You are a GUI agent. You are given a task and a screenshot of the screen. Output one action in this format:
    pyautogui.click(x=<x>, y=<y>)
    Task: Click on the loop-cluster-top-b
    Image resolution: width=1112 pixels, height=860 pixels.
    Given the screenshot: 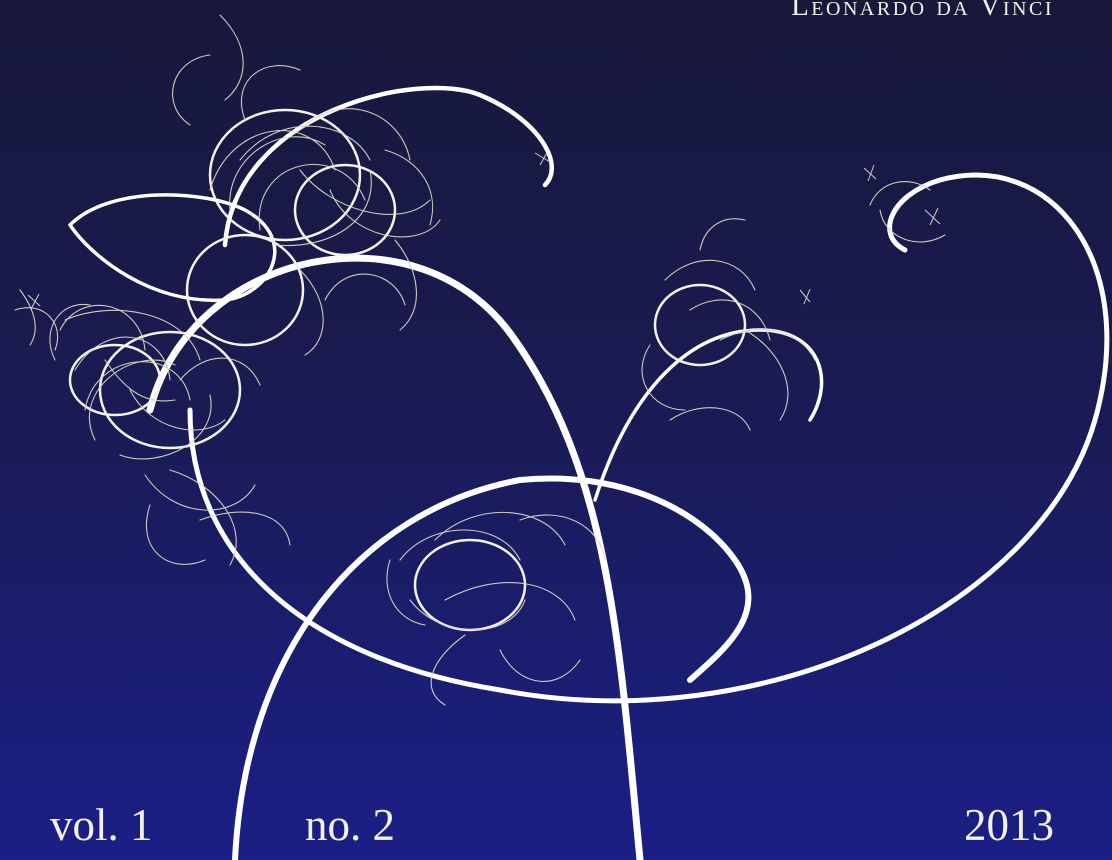 What is the action you would take?
    pyautogui.click(x=345, y=210)
    